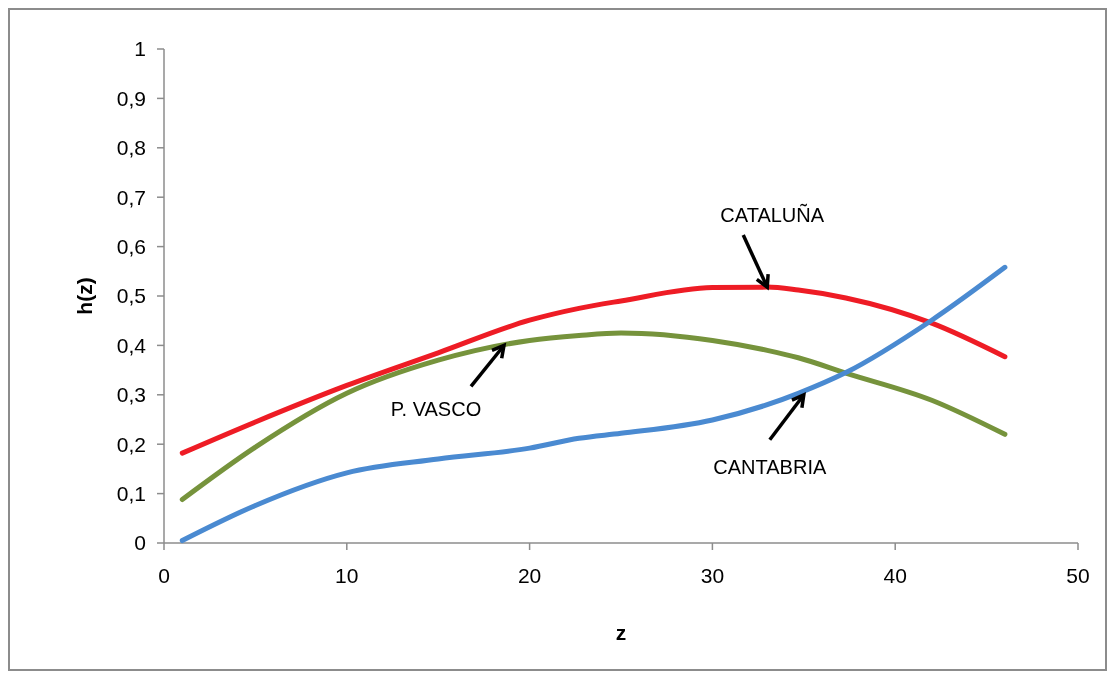  Describe the element at coordinates (140, 543) in the screenshot. I see `y-tick-label: 0` at that location.